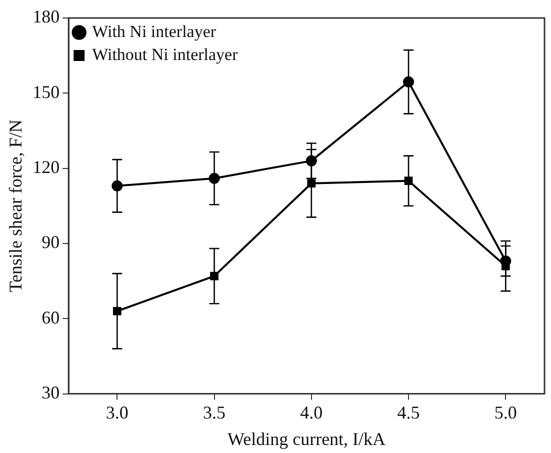  What do you see at coordinates (117, 412) in the screenshot?
I see `x-tick-label: 3.0` at bounding box center [117, 412].